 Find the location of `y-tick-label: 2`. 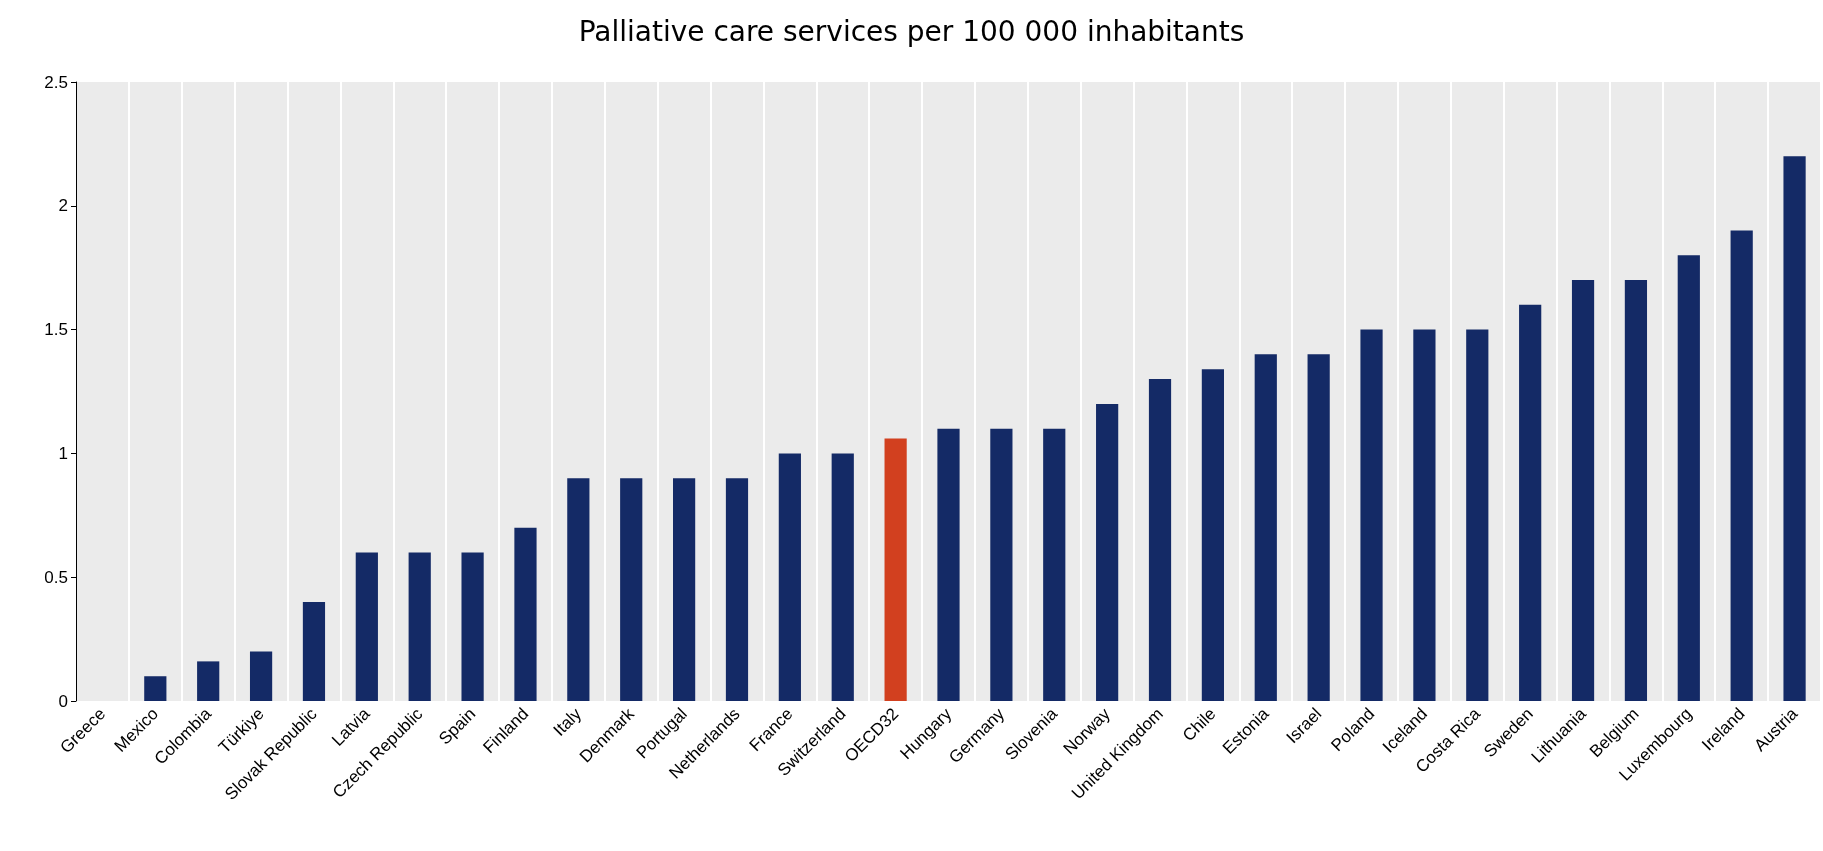

y-tick-label: 2 is located at coordinates (63, 206).